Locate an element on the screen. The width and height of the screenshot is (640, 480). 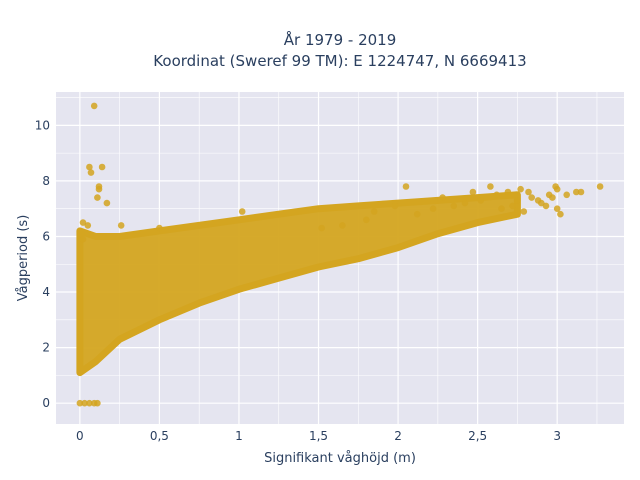
x-tick-label: 1,5 is located at coordinates (318, 436).